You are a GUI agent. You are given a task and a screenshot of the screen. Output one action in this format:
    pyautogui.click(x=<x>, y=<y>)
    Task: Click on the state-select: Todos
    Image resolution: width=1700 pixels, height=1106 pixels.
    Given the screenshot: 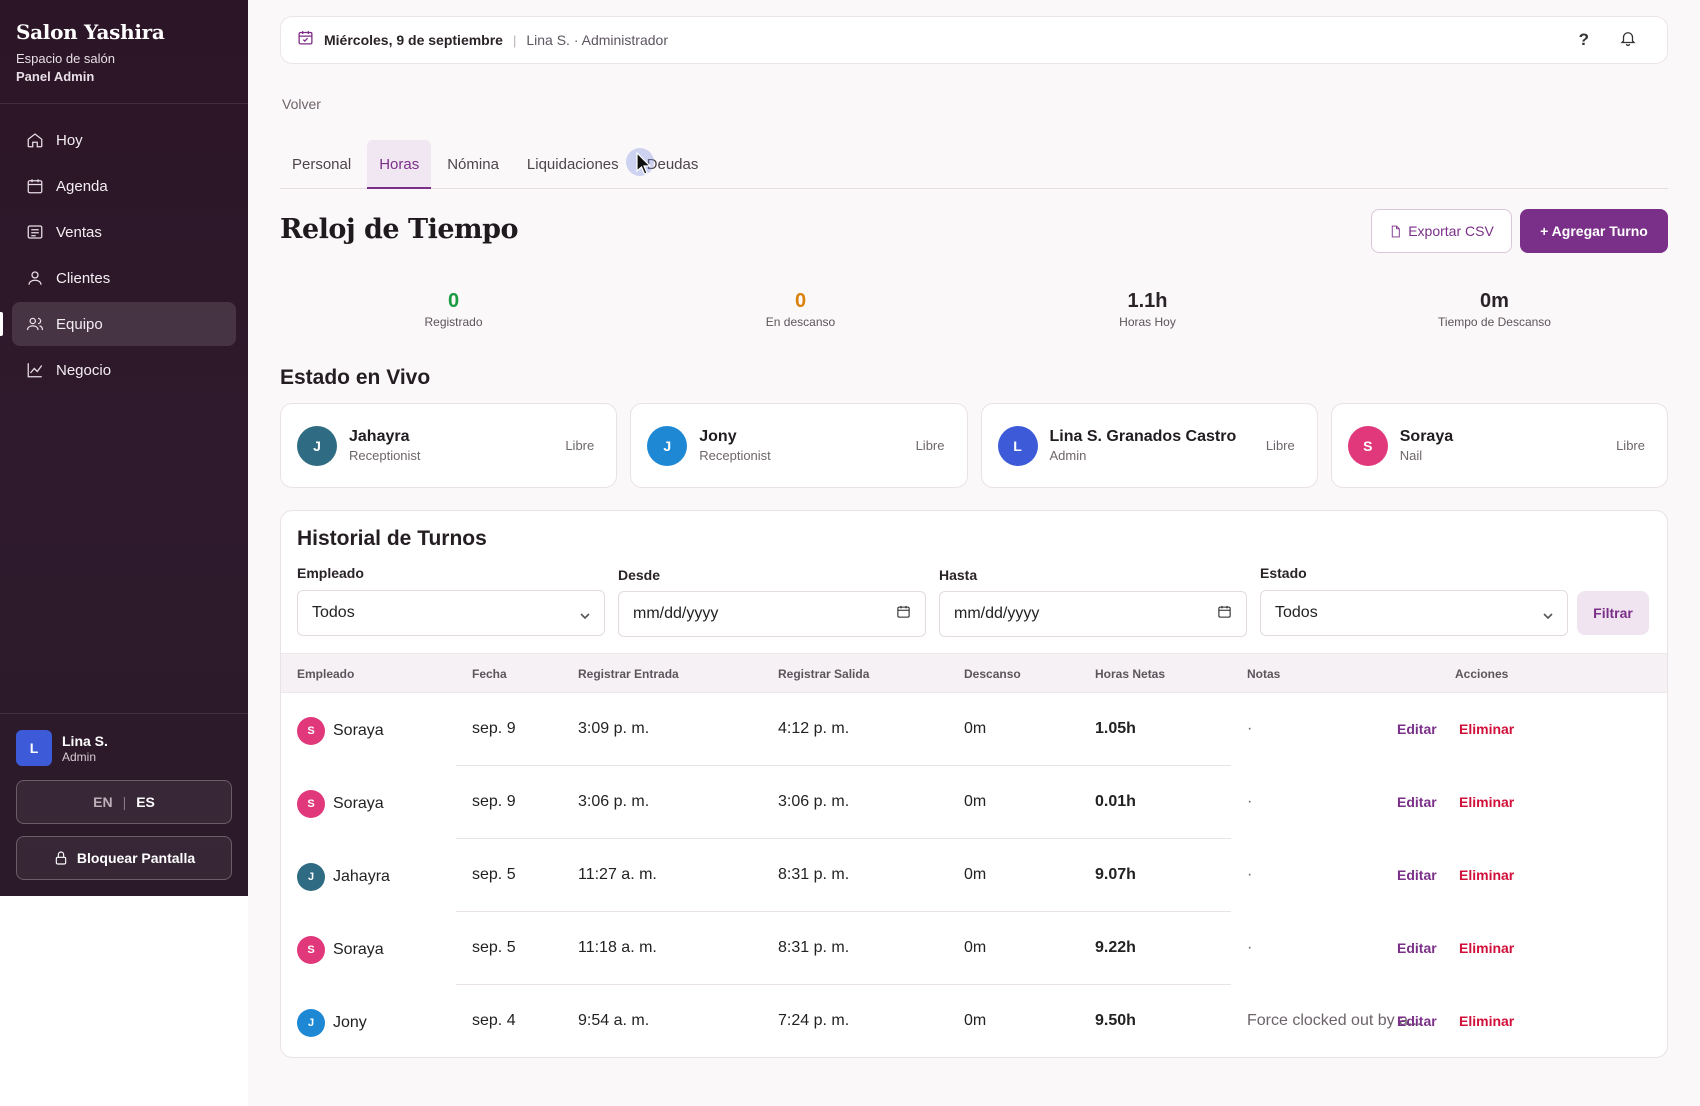 What is the action you would take?
    pyautogui.click(x=1414, y=613)
    